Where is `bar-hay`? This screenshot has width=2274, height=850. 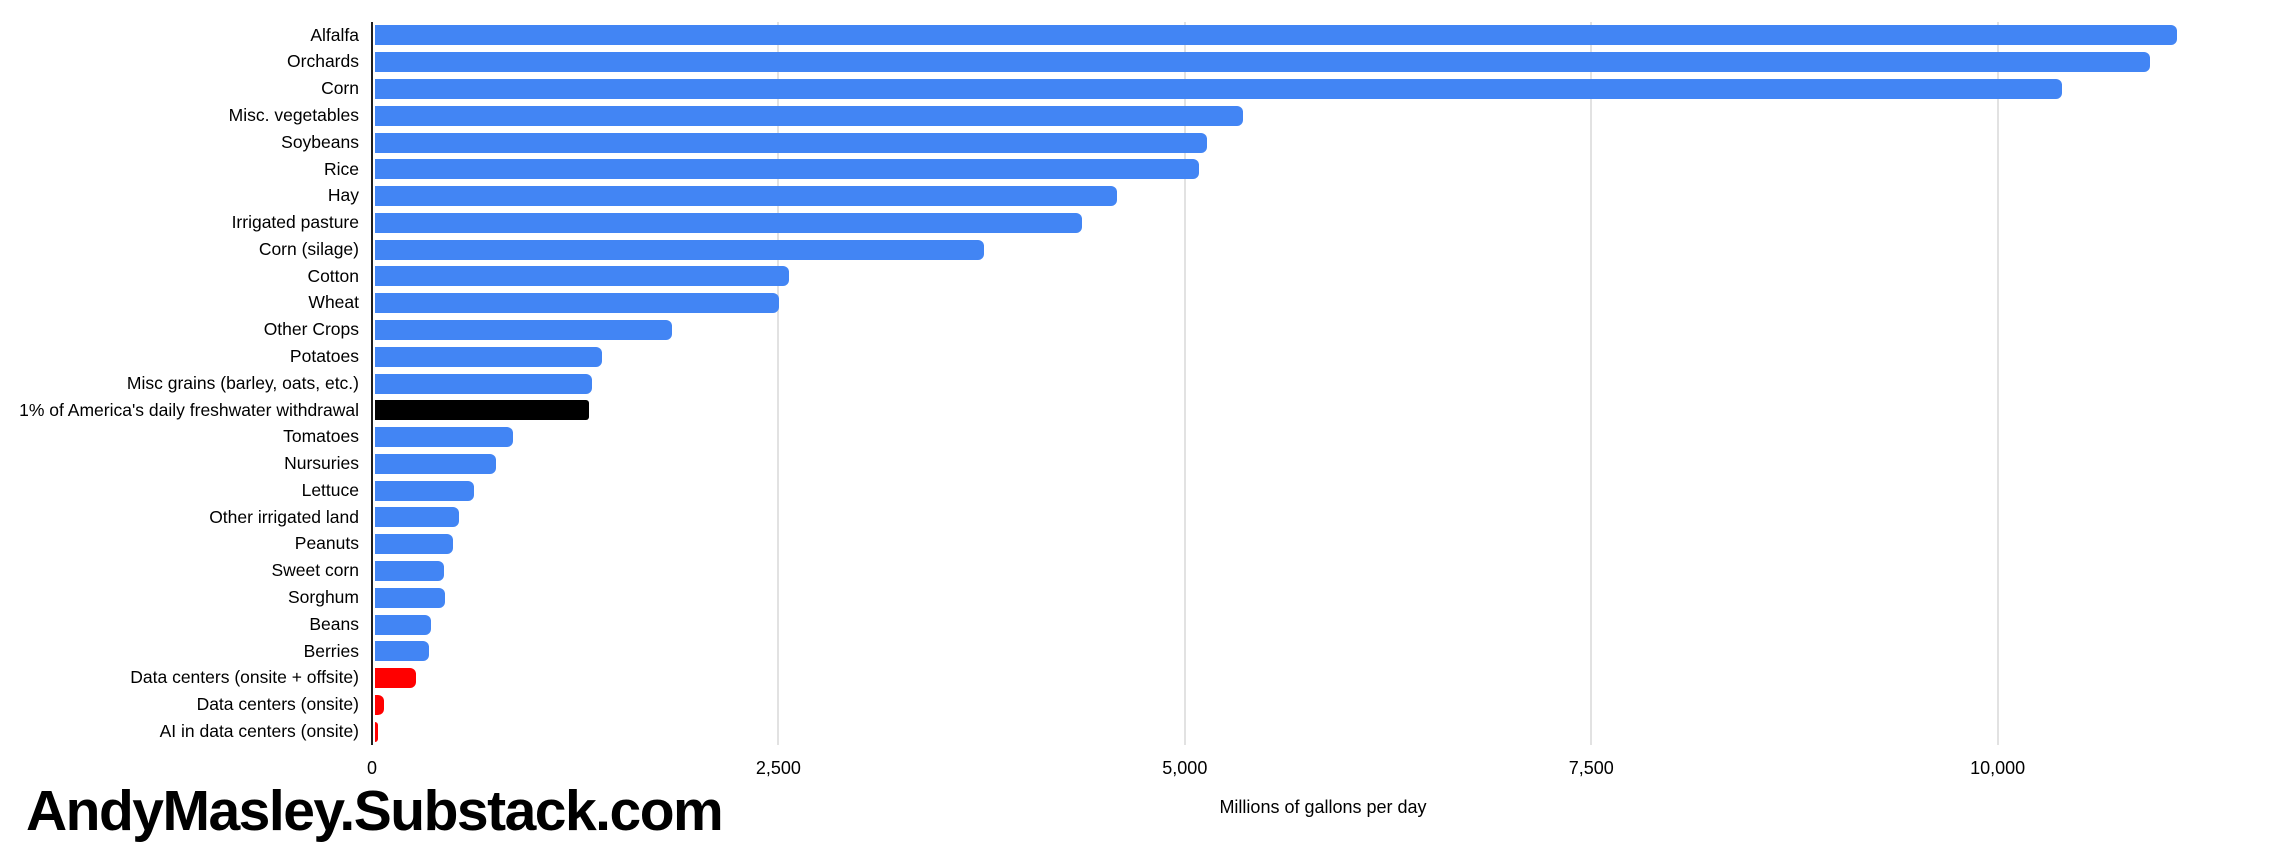 bar-hay is located at coordinates (746, 196).